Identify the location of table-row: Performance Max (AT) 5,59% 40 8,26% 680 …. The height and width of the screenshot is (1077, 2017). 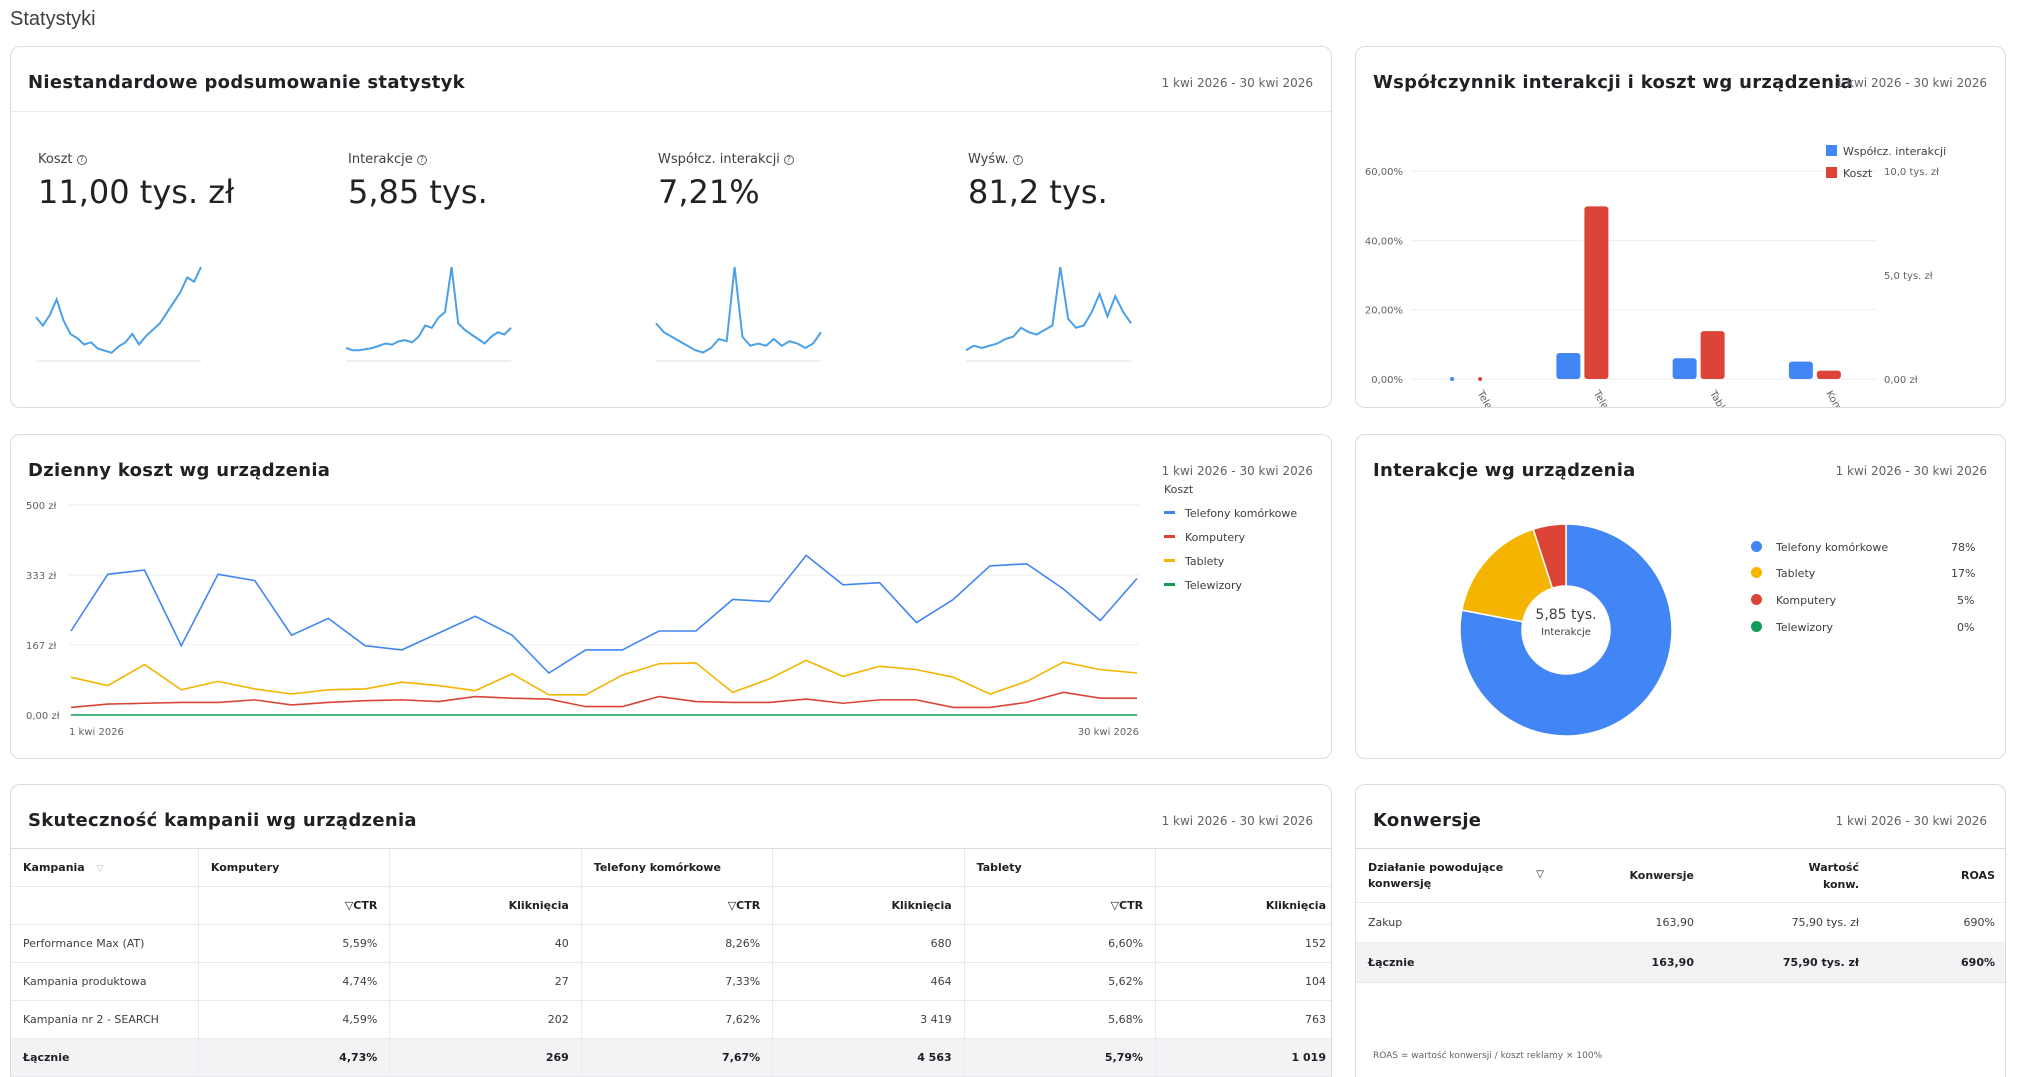
(671, 943).